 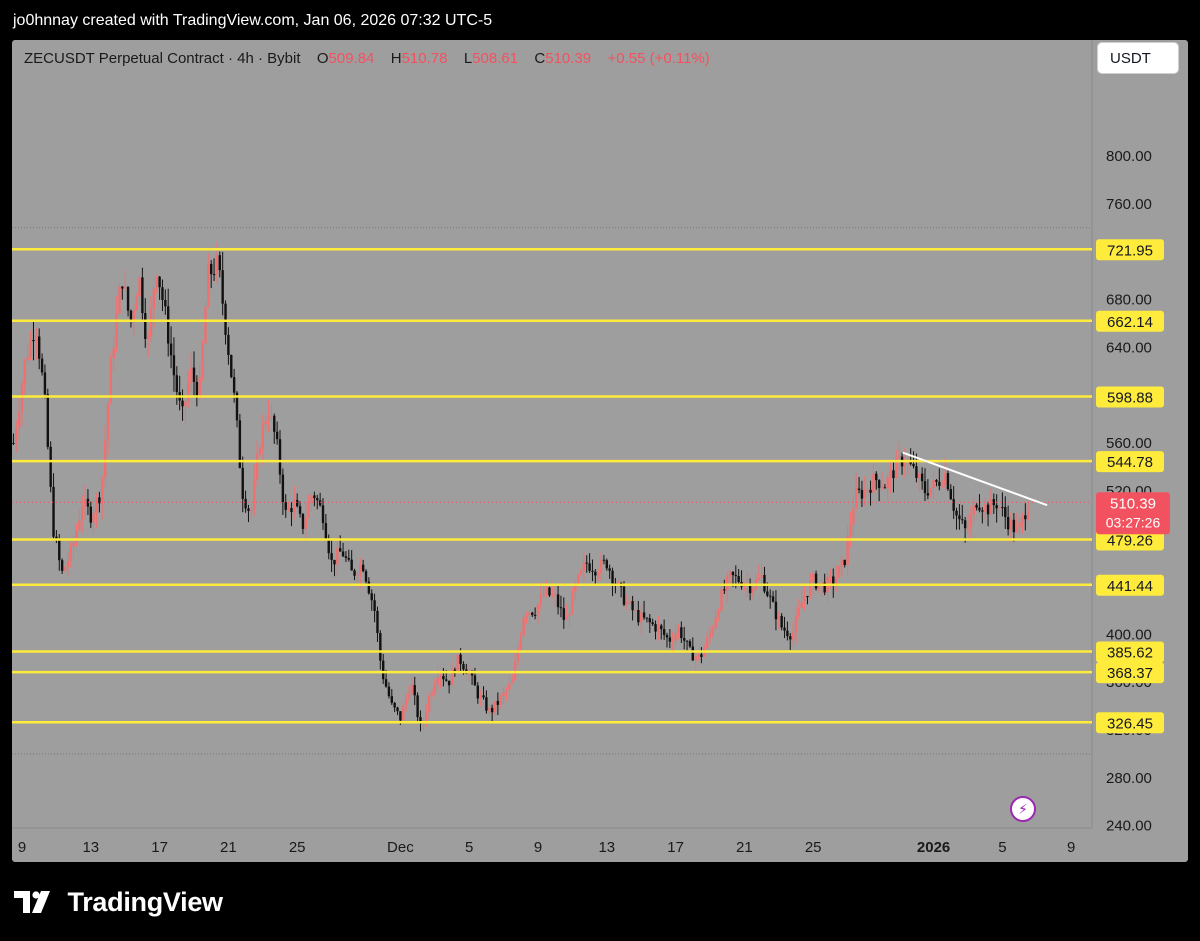 What do you see at coordinates (658, 58) in the screenshot?
I see `legend-change: +0.55 (+0.11%)` at bounding box center [658, 58].